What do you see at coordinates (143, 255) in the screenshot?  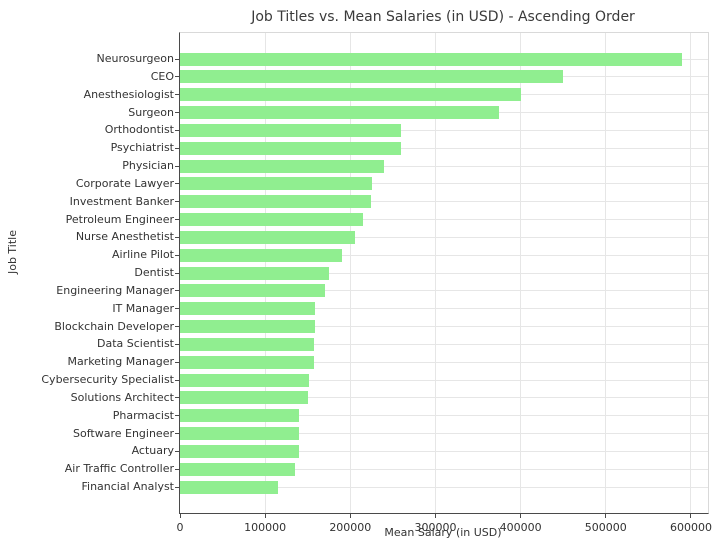 I see `y-tick-label: Airline Pilot` at bounding box center [143, 255].